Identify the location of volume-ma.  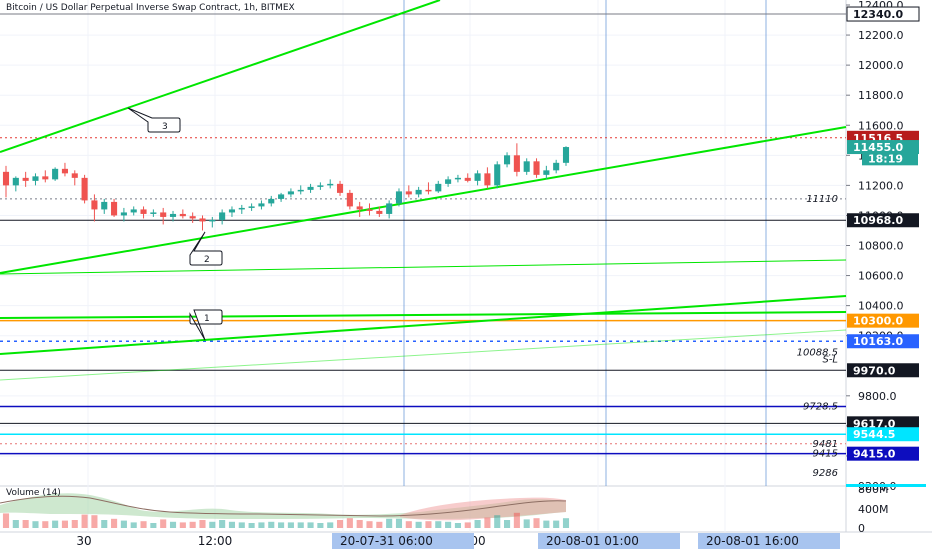
(283, 506).